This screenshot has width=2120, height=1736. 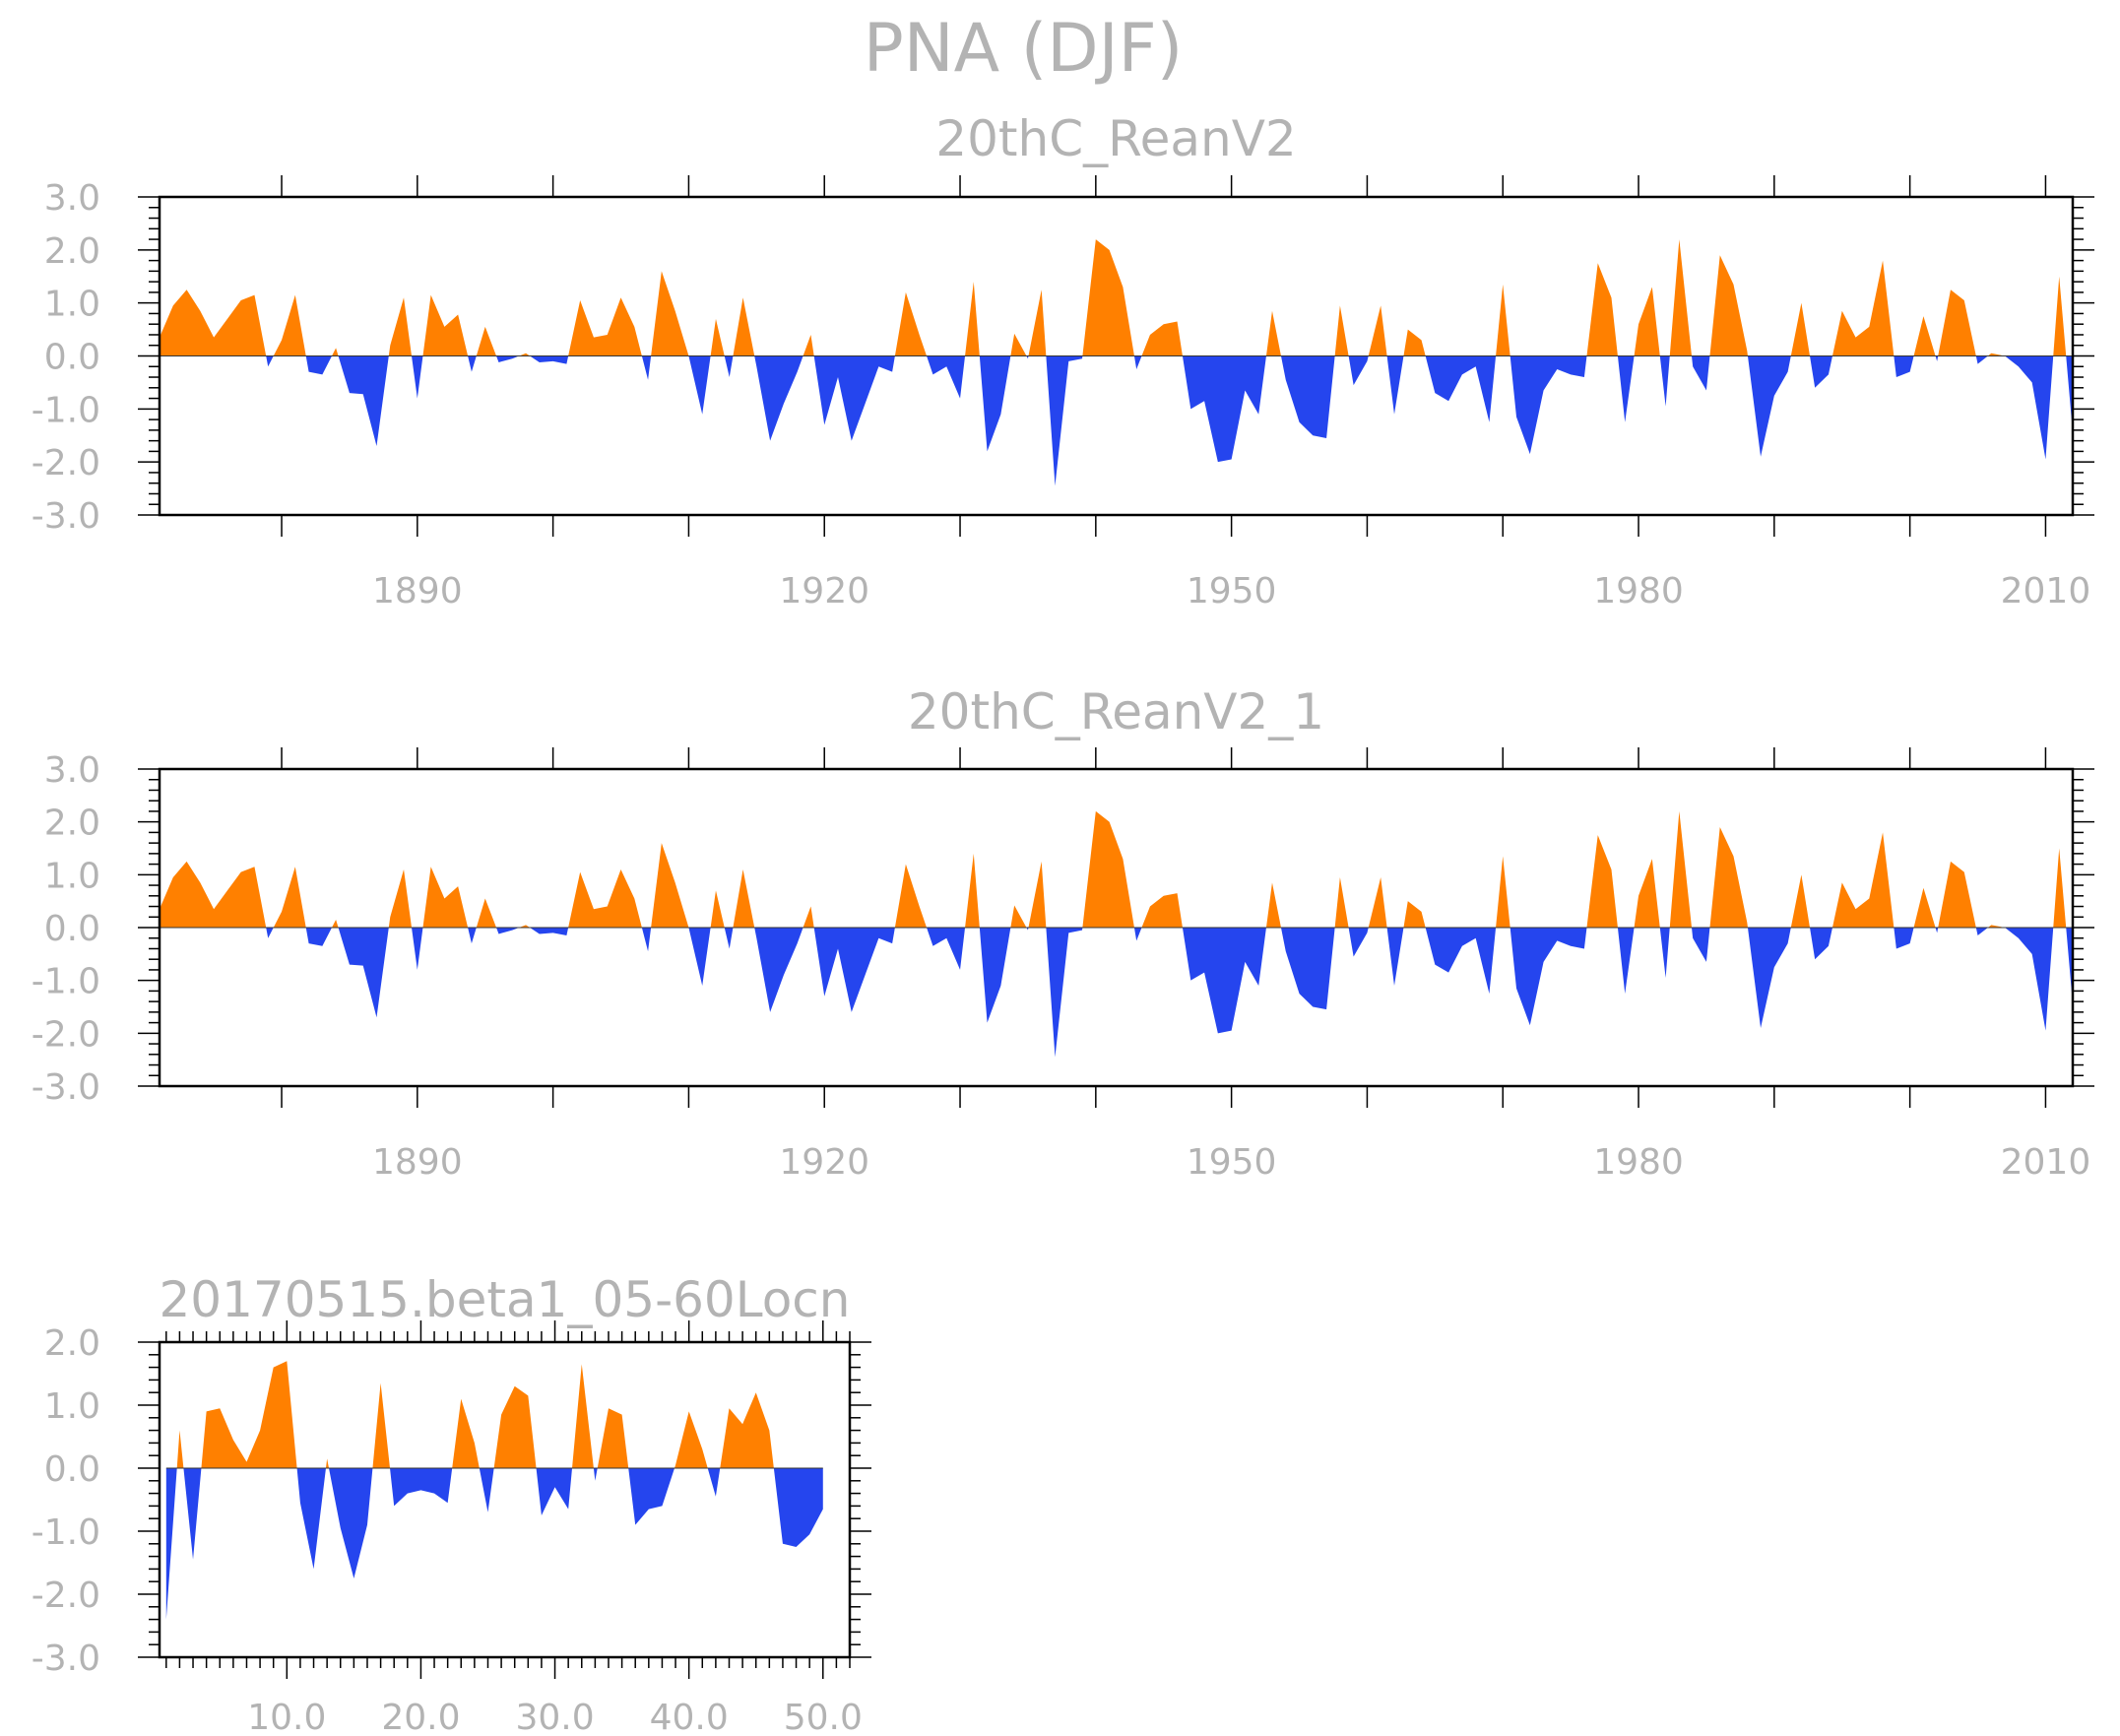 What do you see at coordinates (1116, 138) in the screenshot?
I see `panel-title: 20thC_ReanV2` at bounding box center [1116, 138].